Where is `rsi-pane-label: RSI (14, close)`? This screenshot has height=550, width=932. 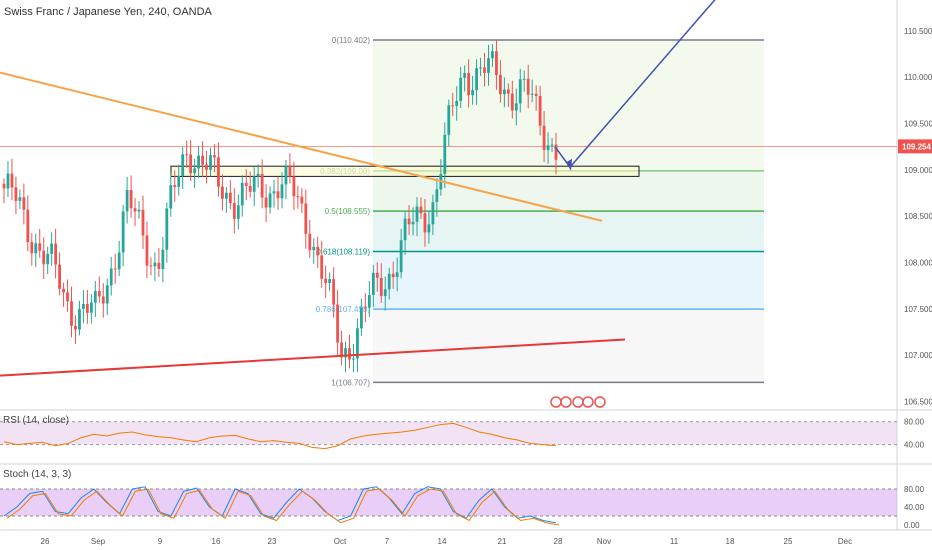 rsi-pane-label: RSI (14, close) is located at coordinates (36, 420).